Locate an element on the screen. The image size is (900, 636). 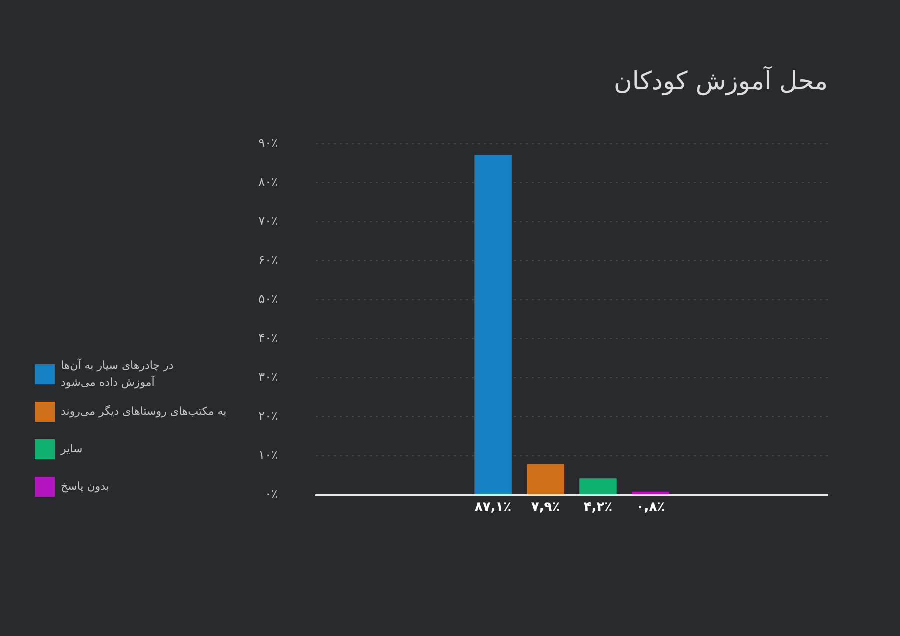
data-label: ۰,۸٪ is located at coordinates (651, 507).